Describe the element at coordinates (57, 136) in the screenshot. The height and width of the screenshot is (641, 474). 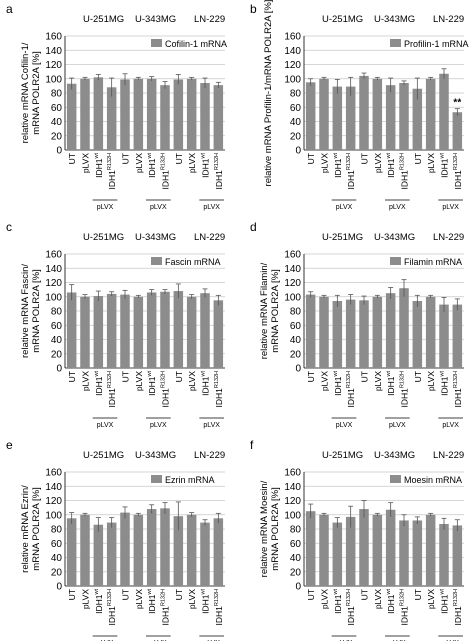
I see `y-tick-label: 20` at that location.